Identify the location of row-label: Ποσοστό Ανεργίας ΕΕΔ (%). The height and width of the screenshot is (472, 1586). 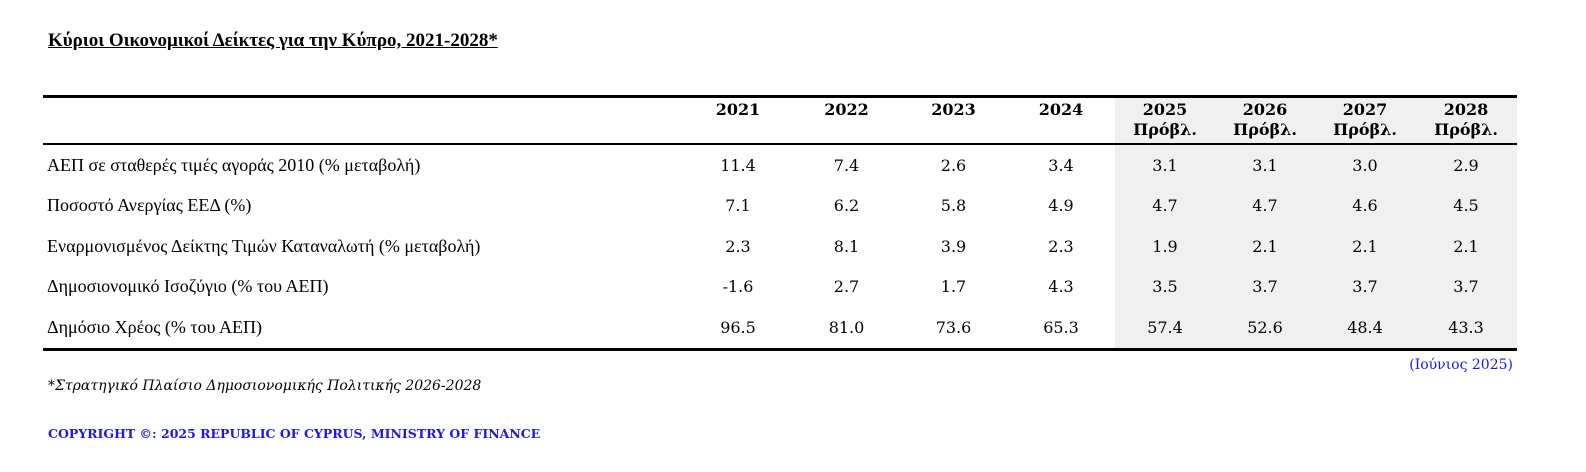
(149, 205).